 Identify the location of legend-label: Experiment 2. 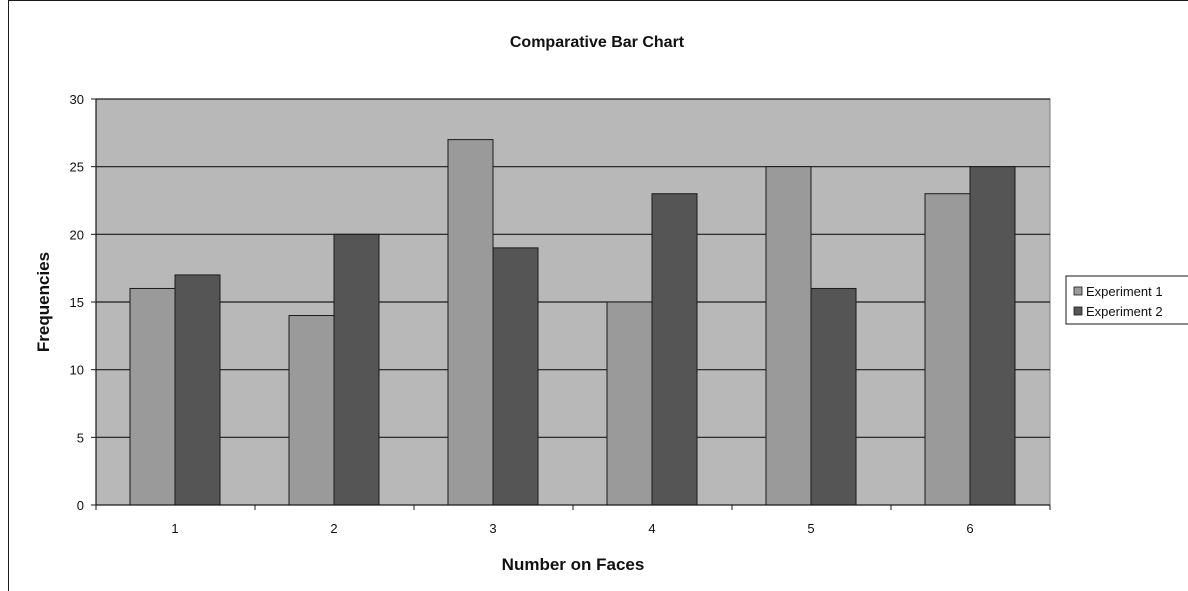
(1124, 311).